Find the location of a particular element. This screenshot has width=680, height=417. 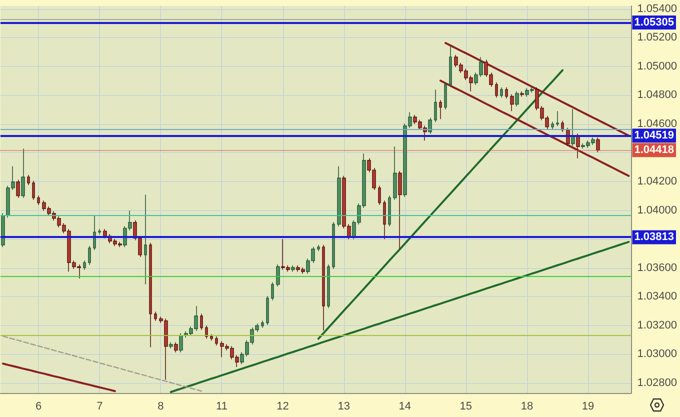

x-tick-label: 11 is located at coordinates (222, 406).